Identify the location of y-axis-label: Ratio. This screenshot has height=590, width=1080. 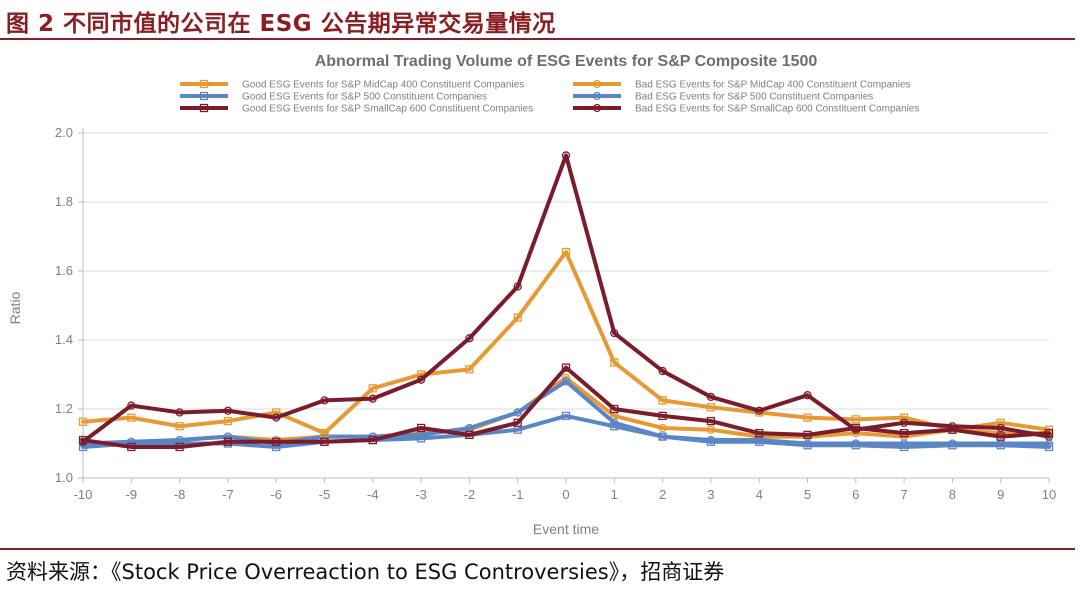
(15, 307).